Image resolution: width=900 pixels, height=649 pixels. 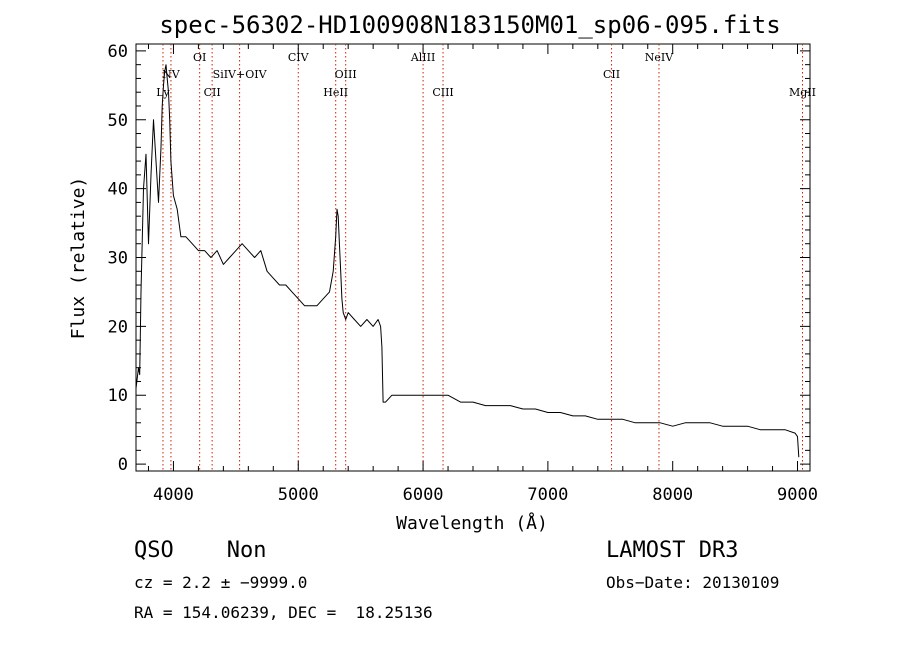 I want to click on survey-label: LAMOST DR3, so click(x=672, y=550).